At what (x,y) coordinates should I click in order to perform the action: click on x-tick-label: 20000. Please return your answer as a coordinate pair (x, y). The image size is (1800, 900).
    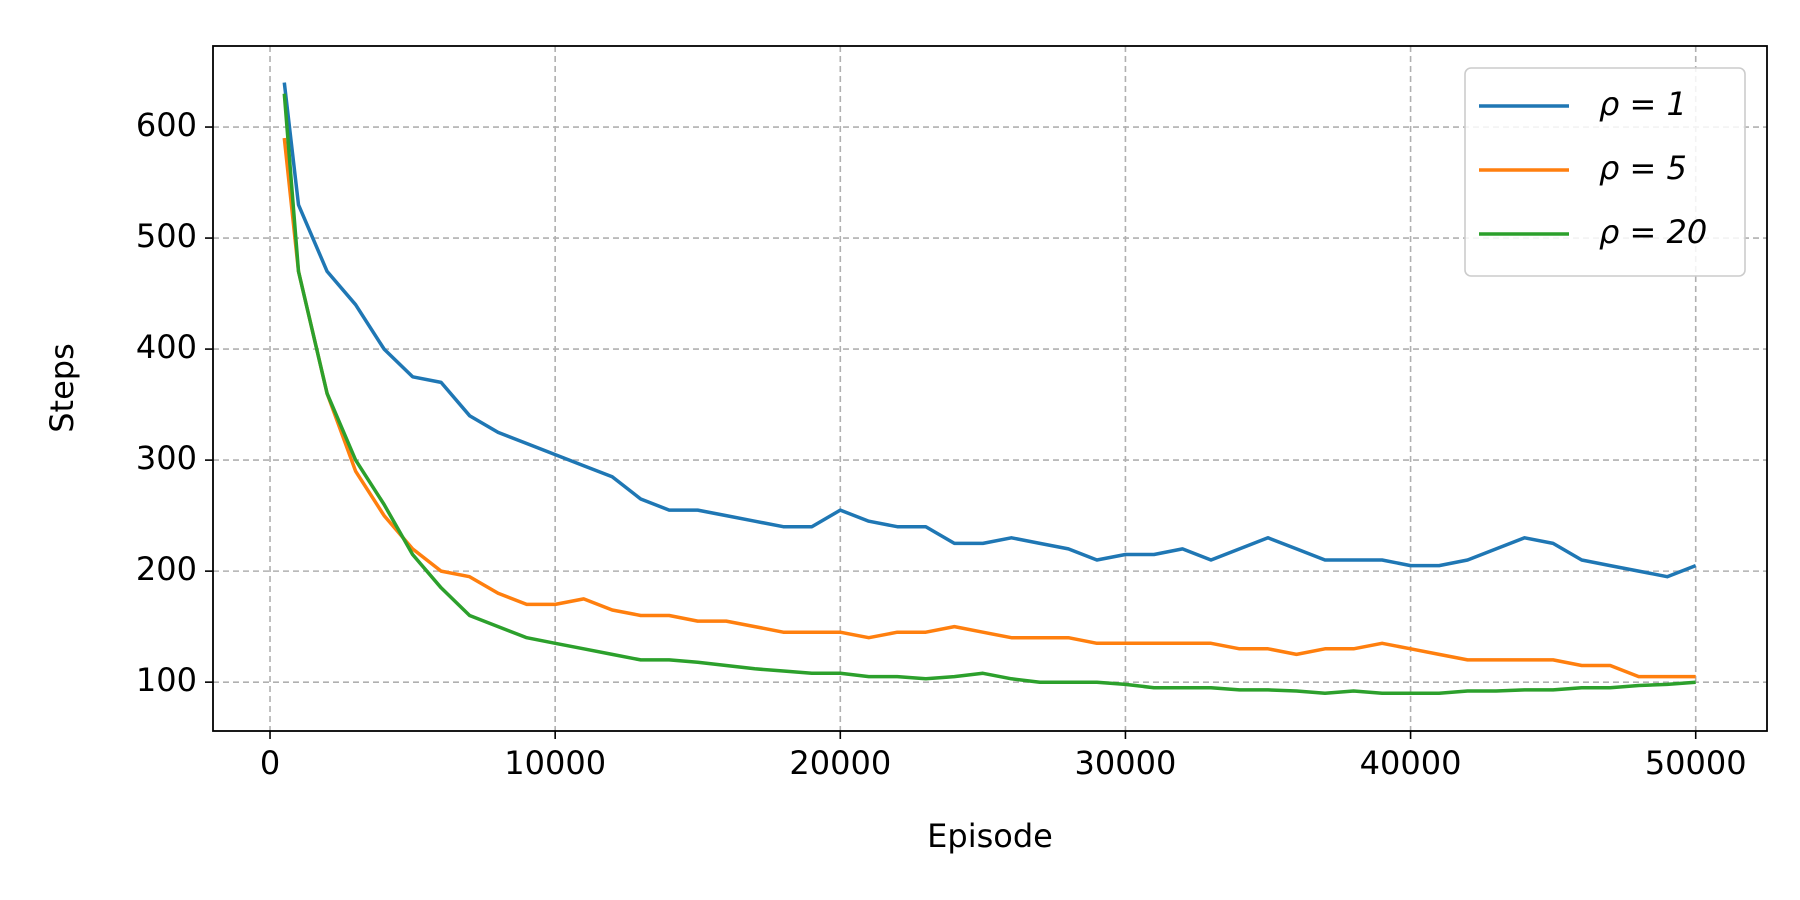
    Looking at the image, I should click on (840, 763).